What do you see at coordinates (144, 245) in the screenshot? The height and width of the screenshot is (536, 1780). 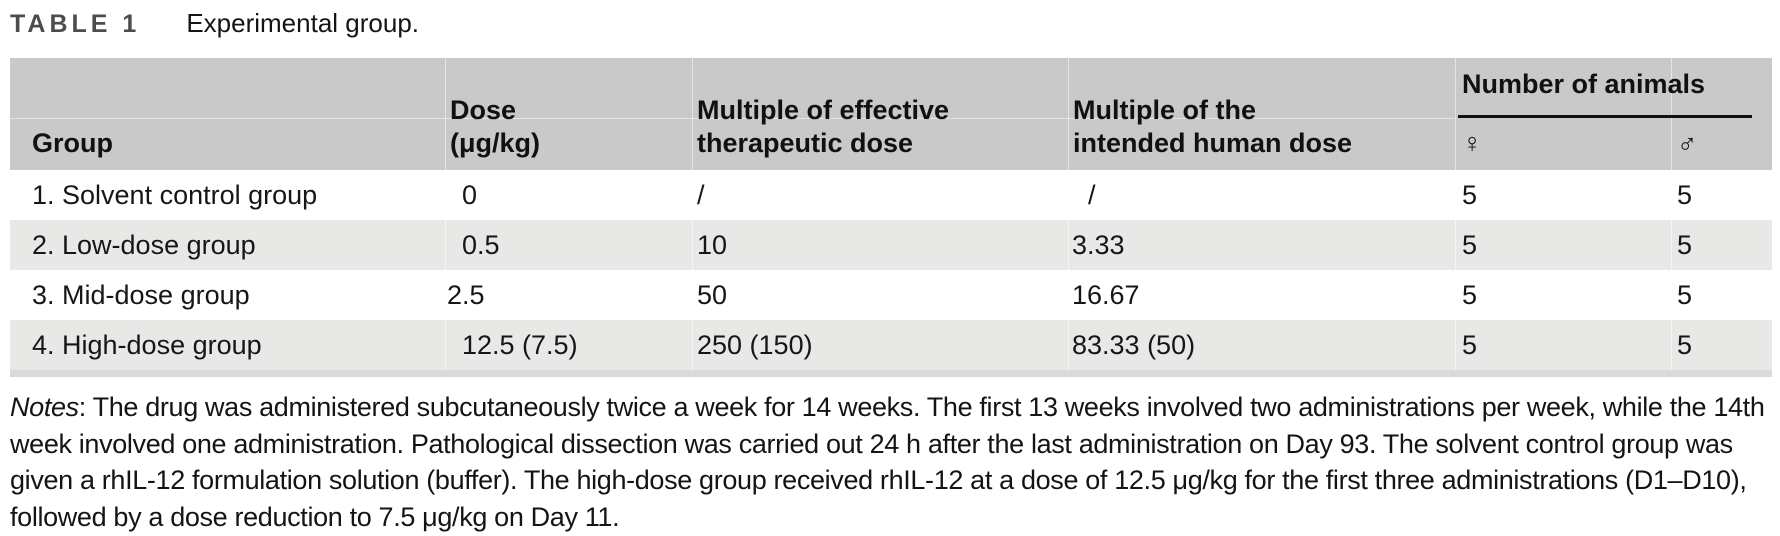 I see `cell-group: 2. Low-dose group` at bounding box center [144, 245].